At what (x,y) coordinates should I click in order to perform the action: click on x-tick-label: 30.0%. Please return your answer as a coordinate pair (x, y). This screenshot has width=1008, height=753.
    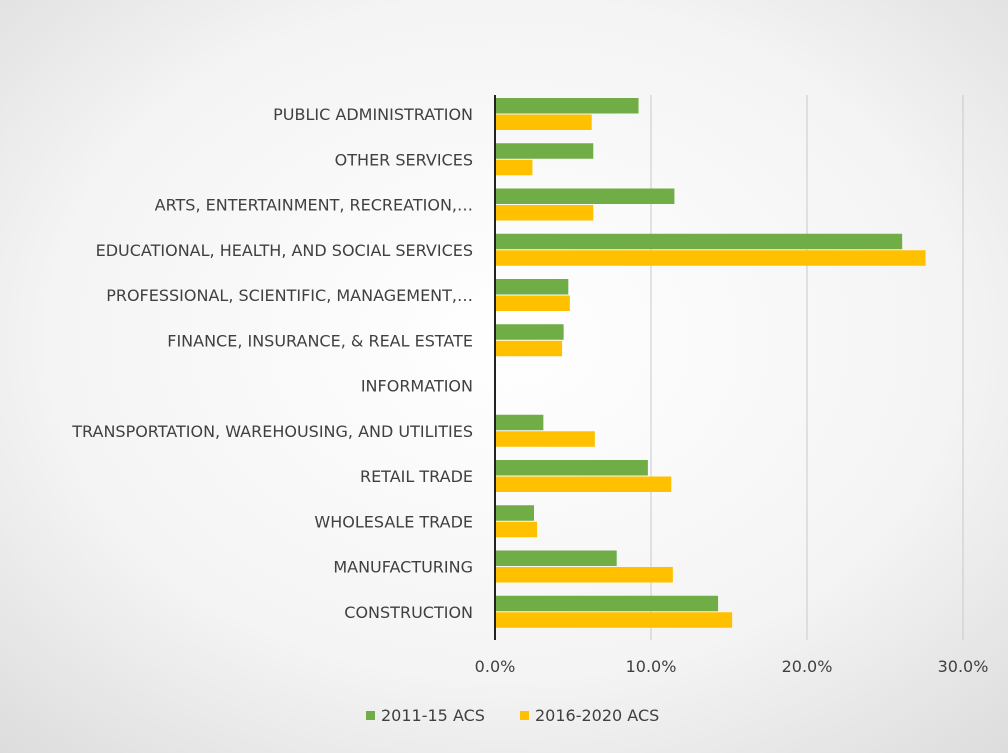
    Looking at the image, I should click on (963, 666).